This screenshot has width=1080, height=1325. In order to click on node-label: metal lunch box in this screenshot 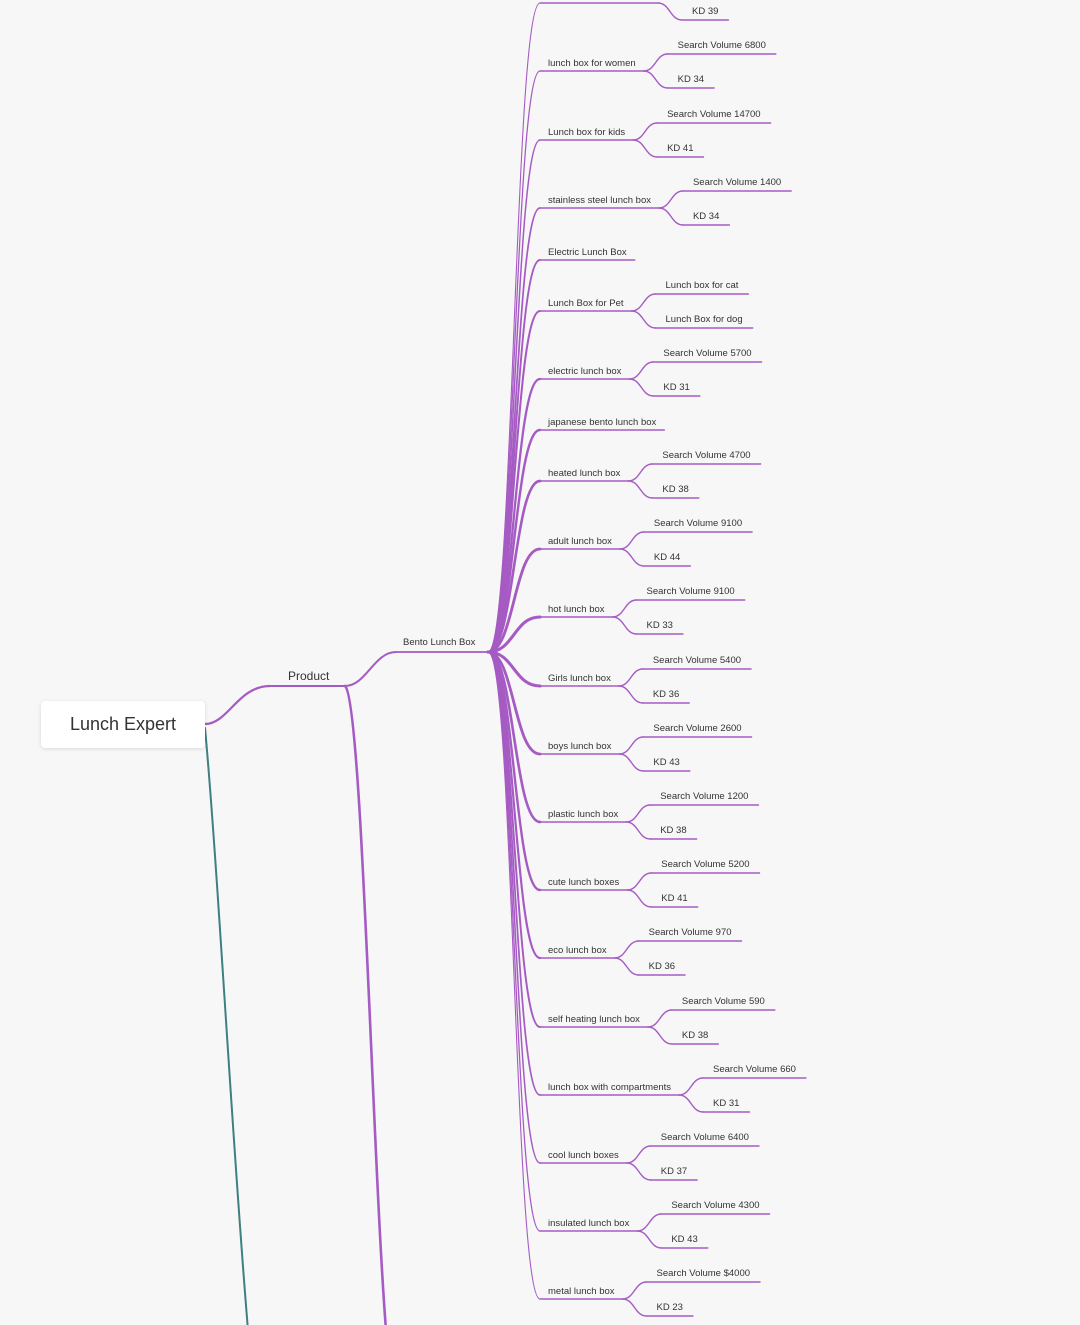, I will do `click(581, 1291)`.